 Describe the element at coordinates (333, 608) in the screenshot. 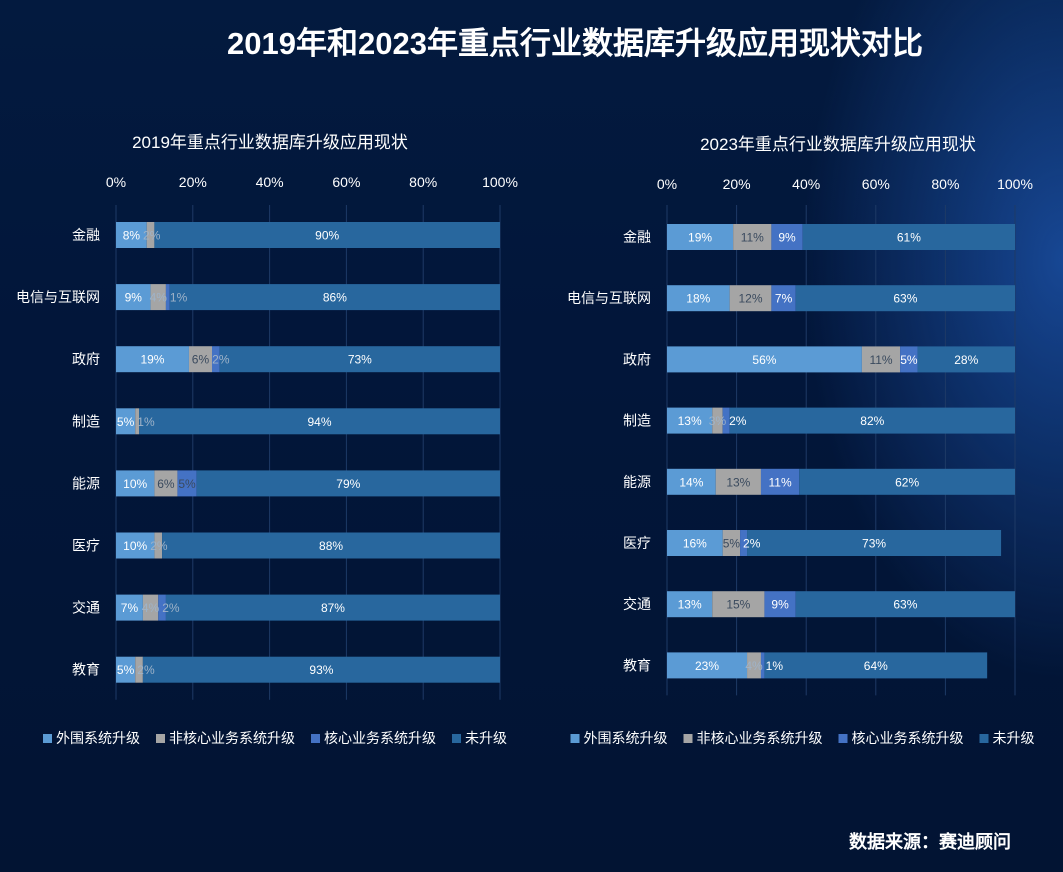

I see `data-label: 87%` at that location.